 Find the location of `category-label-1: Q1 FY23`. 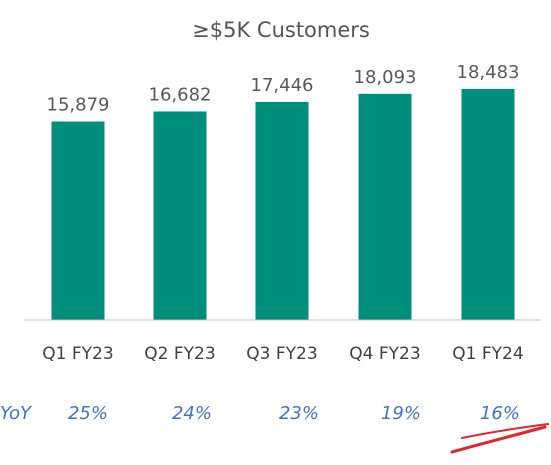

category-label-1: Q1 FY23 is located at coordinates (77, 354).